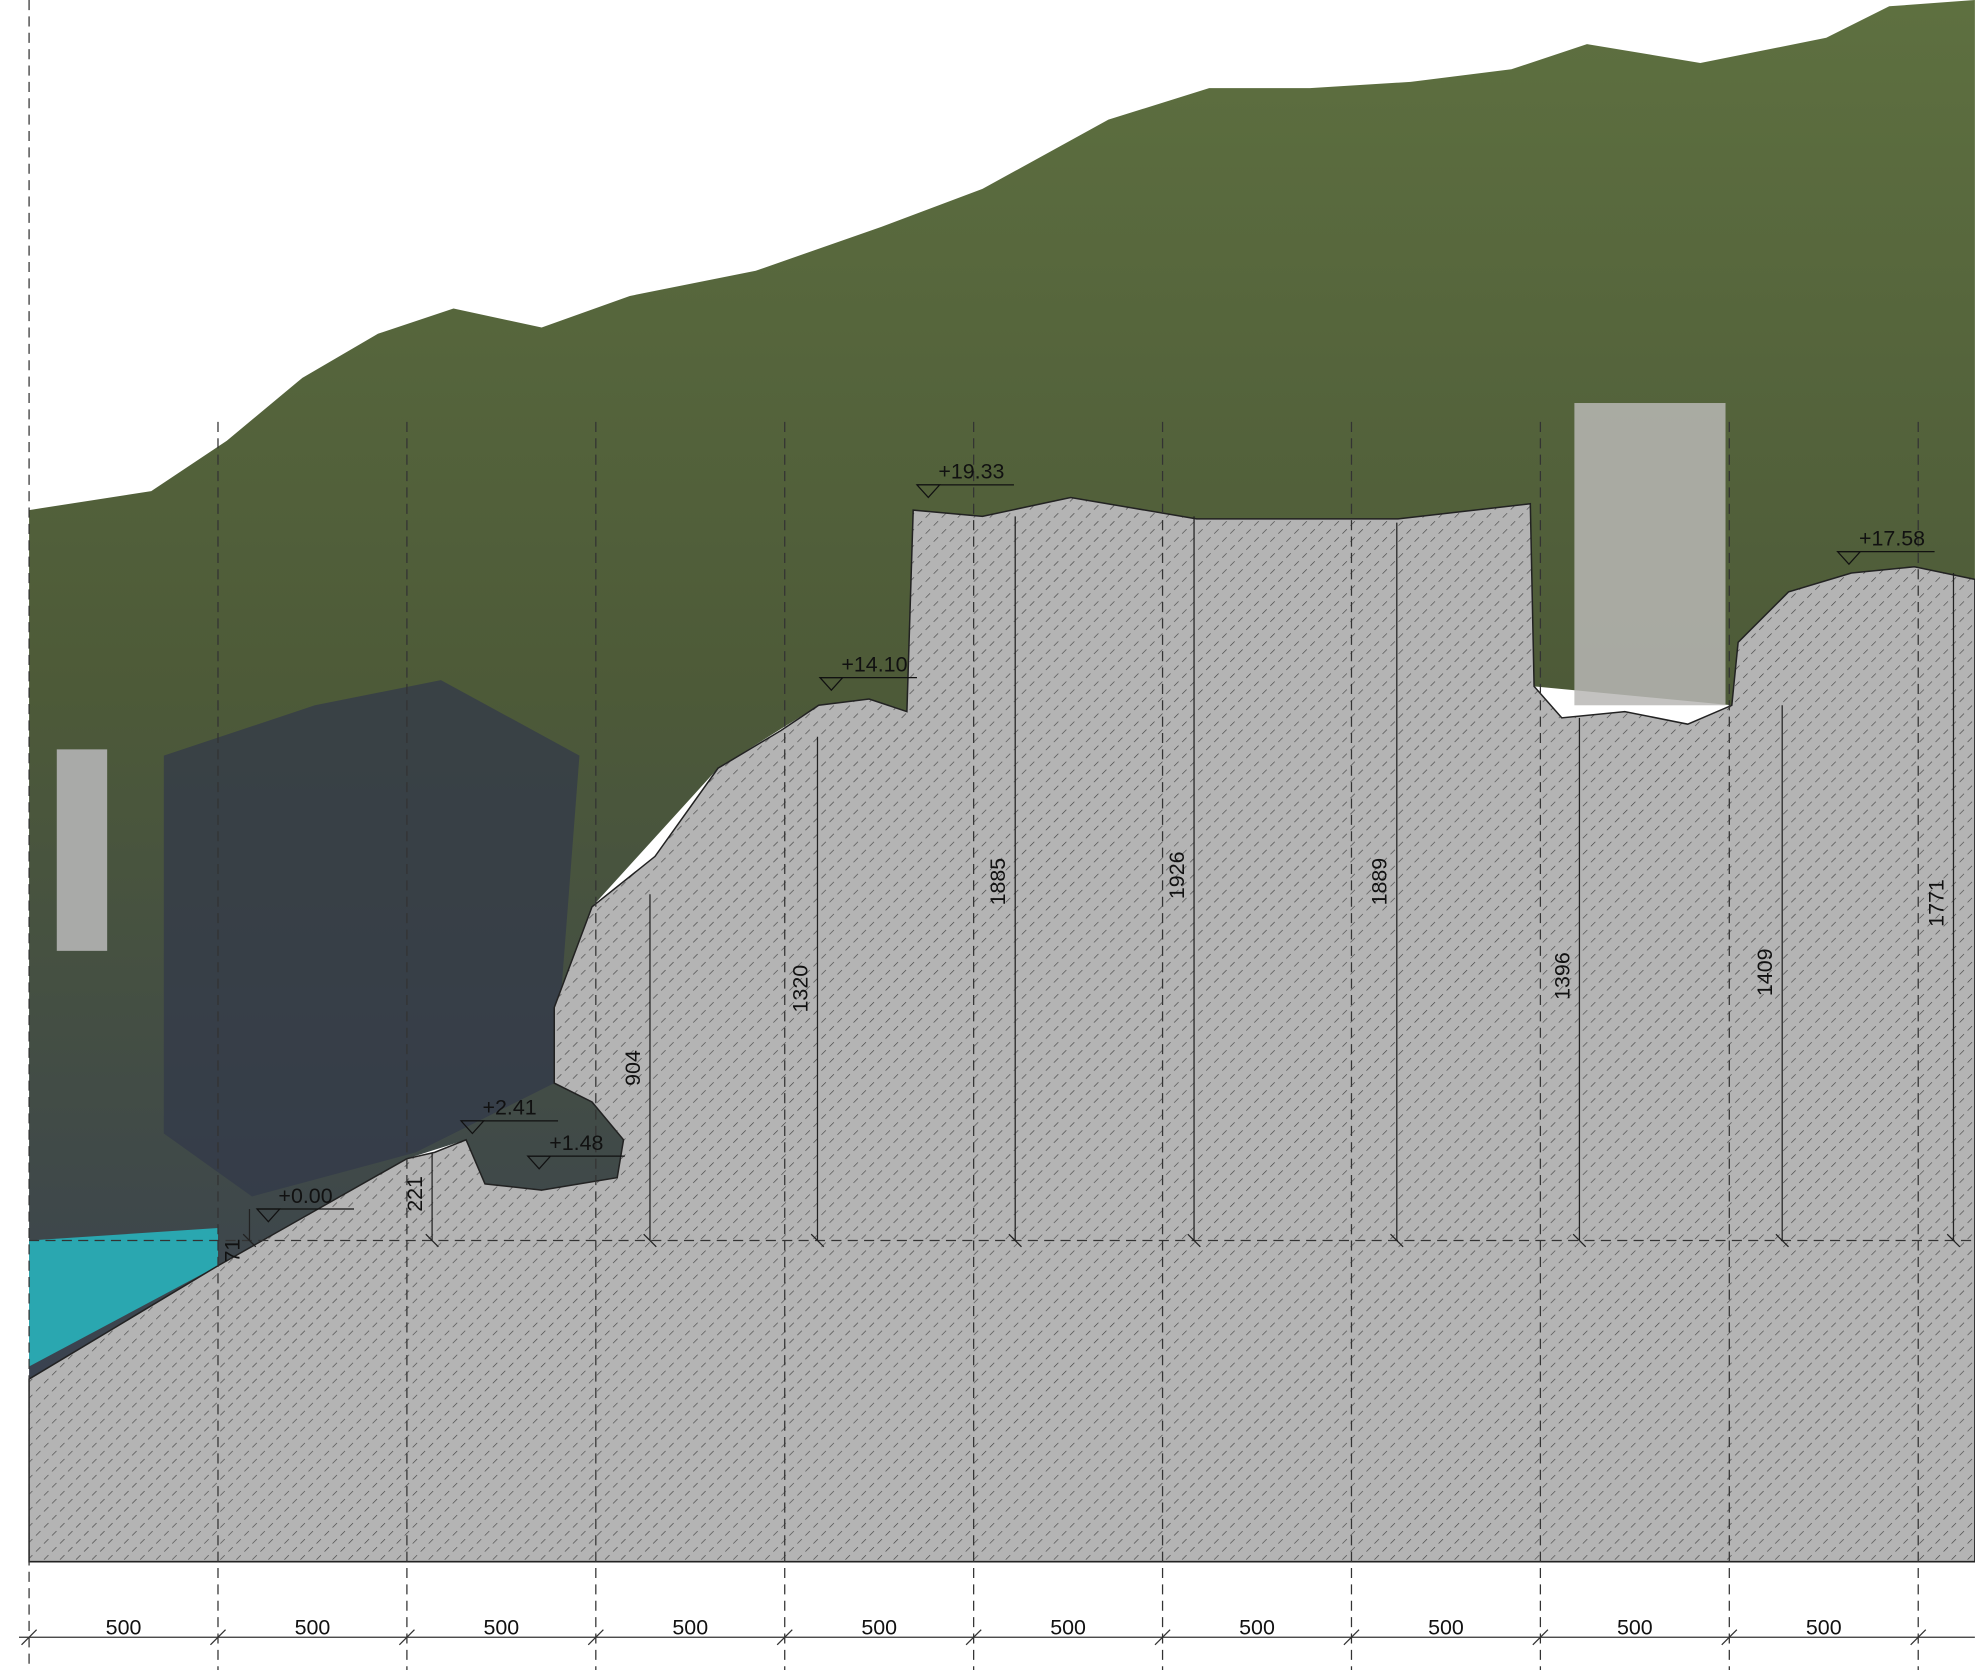 This screenshot has width=1975, height=1670. I want to click on sea, so click(123, 1297).